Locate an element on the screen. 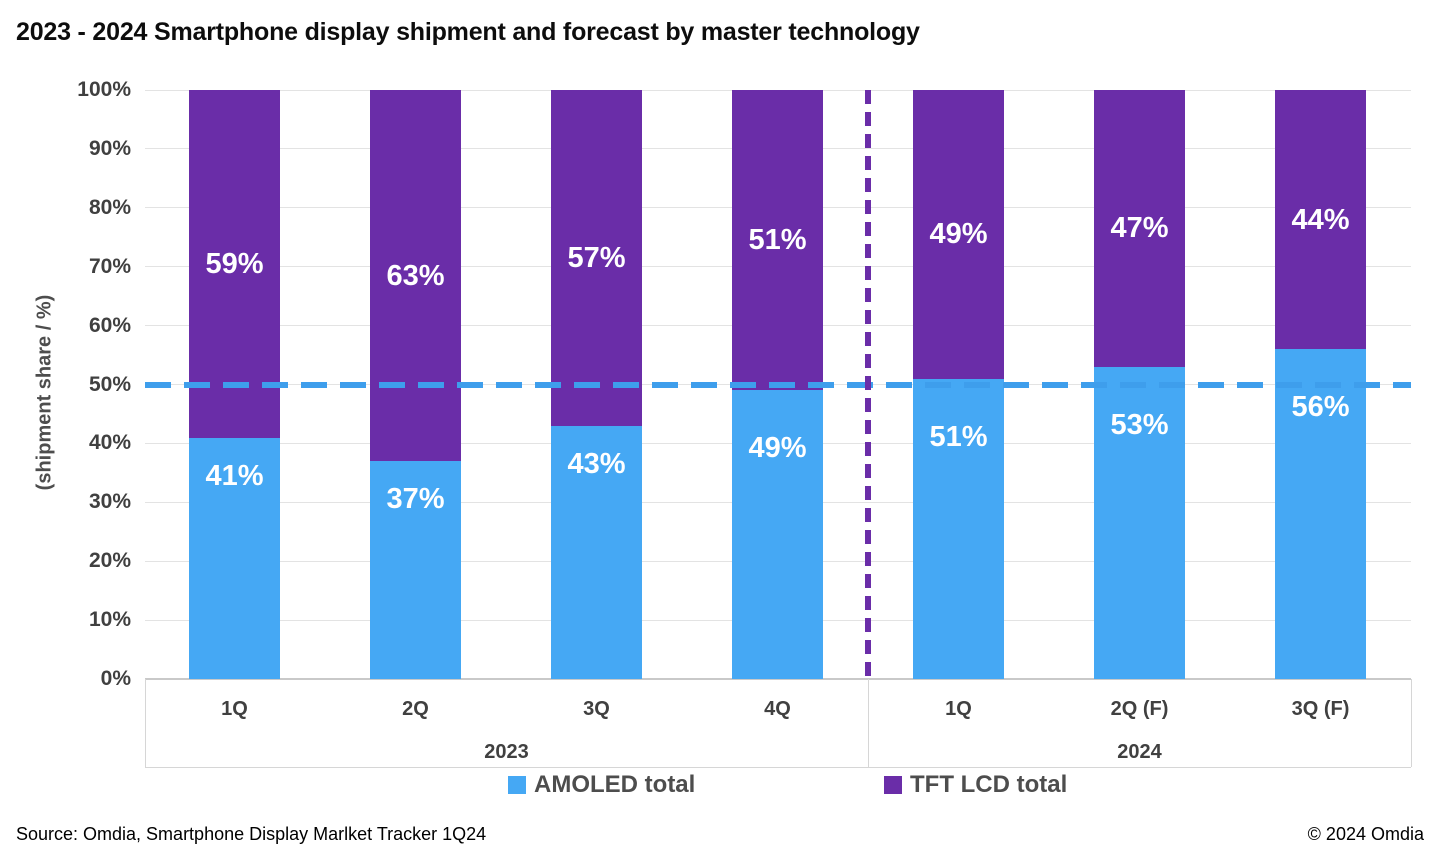 The image size is (1440, 863). bar-stack-1q: 59% 41% is located at coordinates (234, 384).